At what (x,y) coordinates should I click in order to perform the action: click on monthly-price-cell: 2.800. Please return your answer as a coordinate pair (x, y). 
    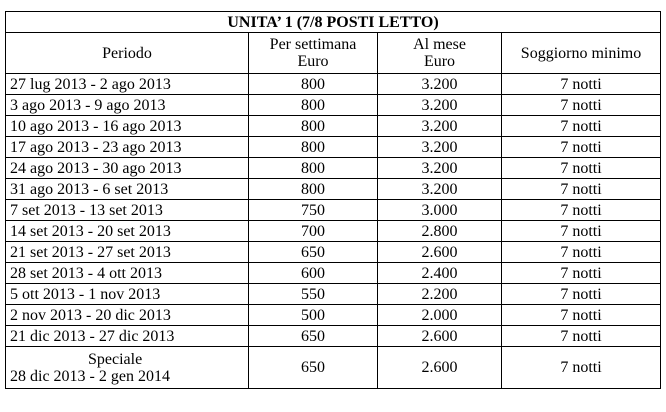
    Looking at the image, I should click on (439, 231).